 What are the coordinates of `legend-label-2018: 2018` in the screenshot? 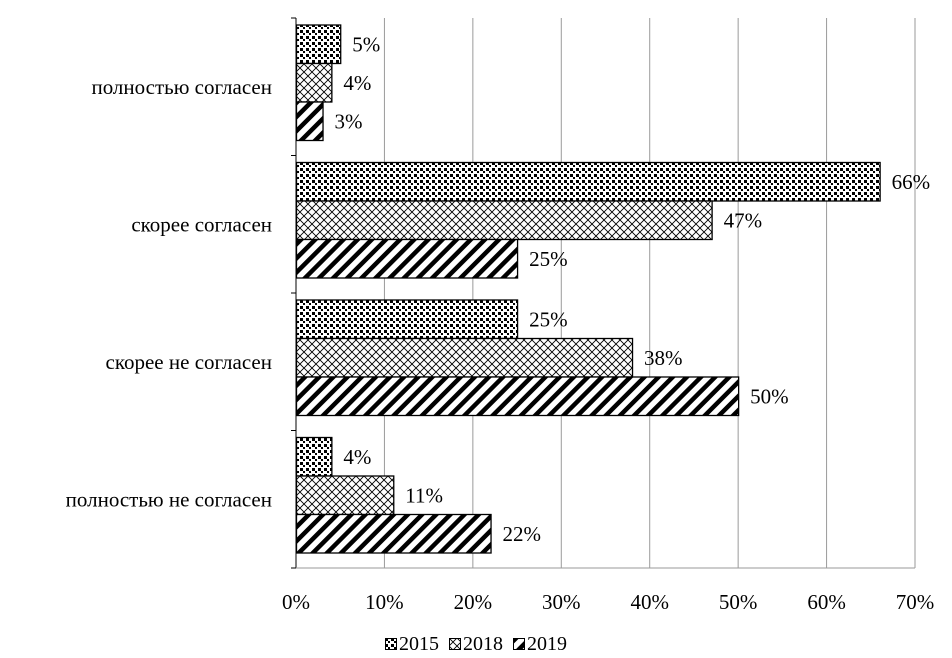 It's located at (483, 643).